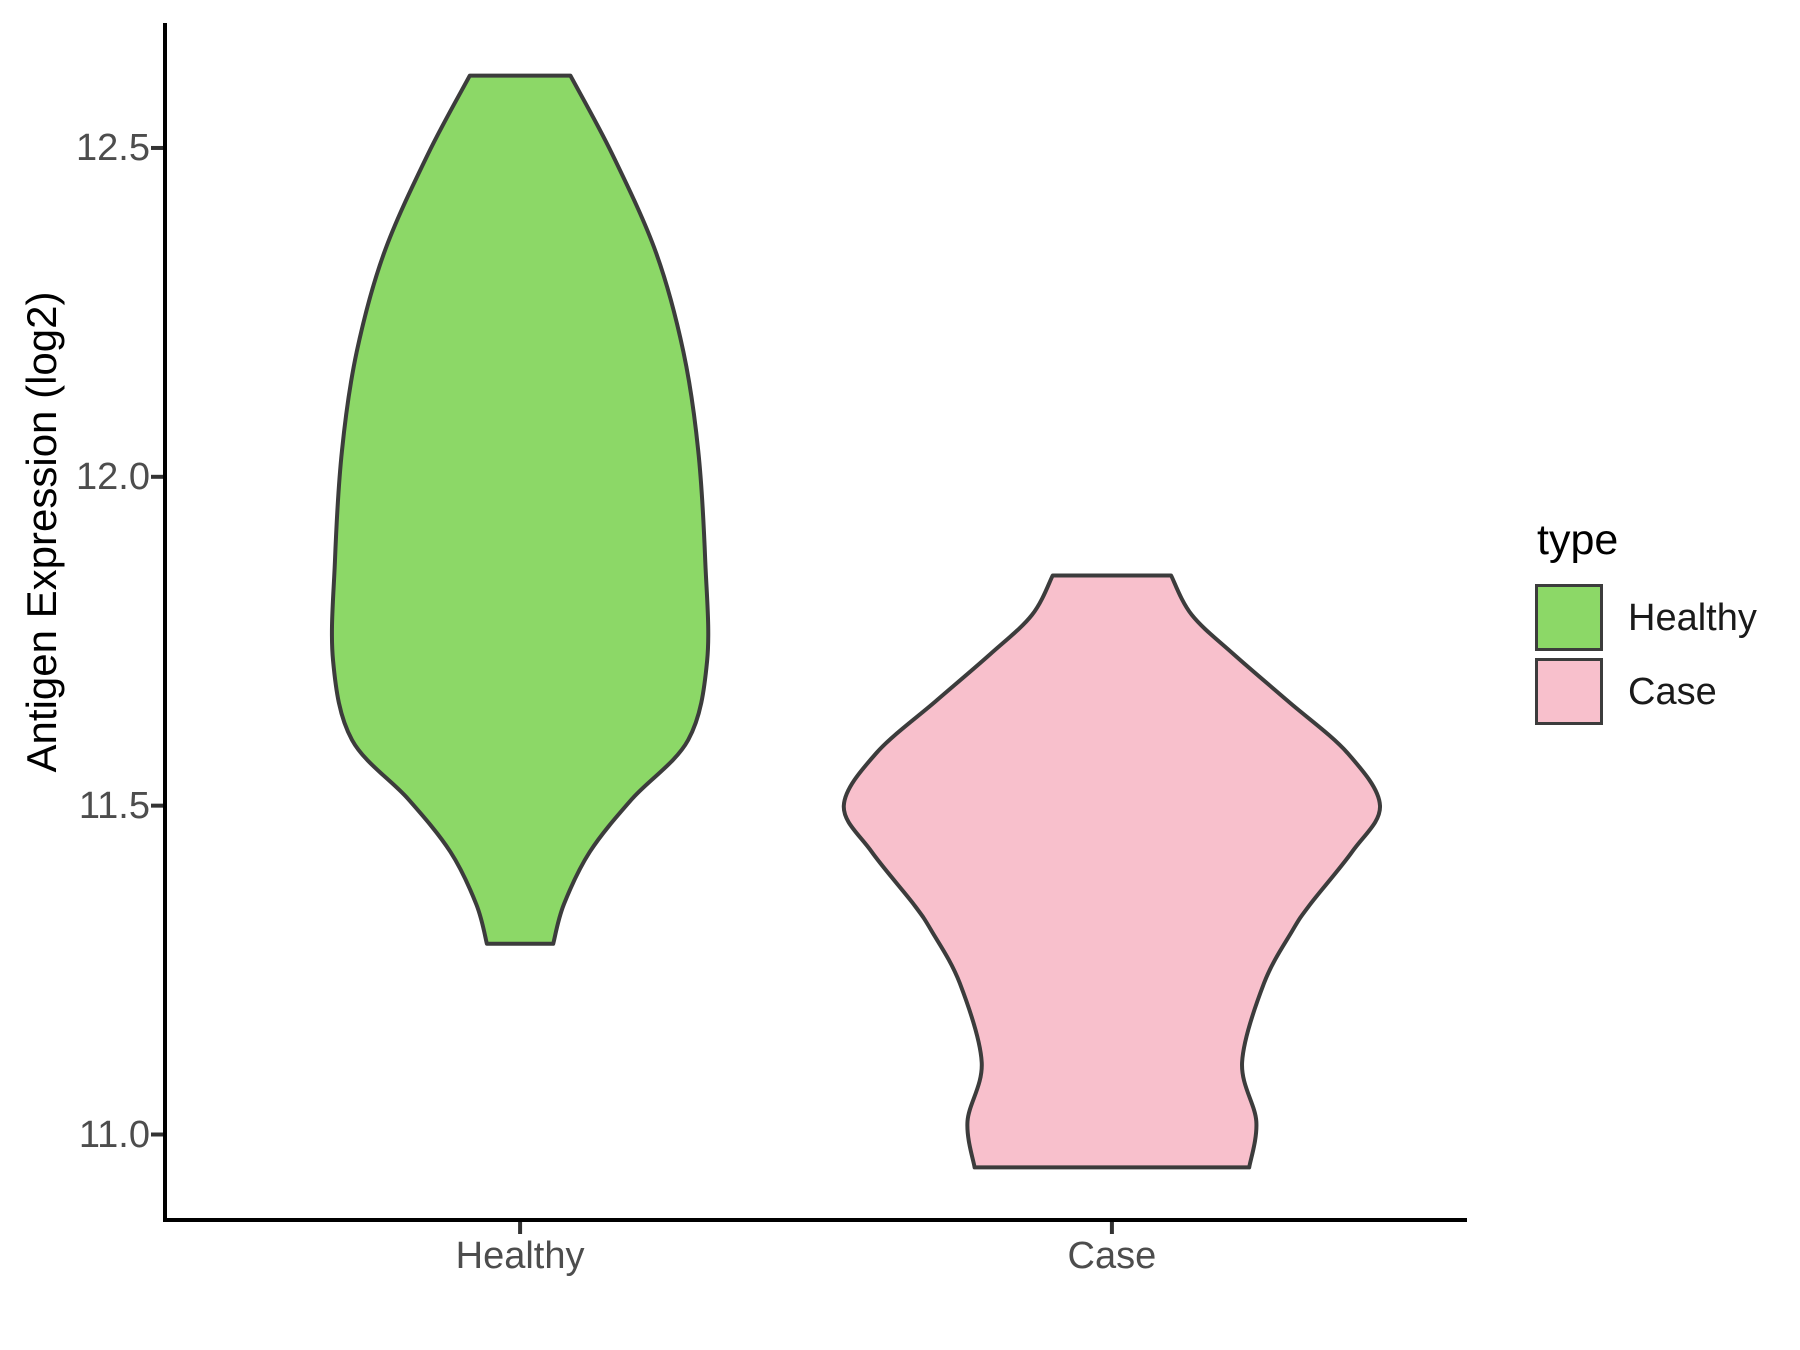 This screenshot has height=1350, width=1800. I want to click on y-tick-label-11.5: 11.5, so click(114, 805).